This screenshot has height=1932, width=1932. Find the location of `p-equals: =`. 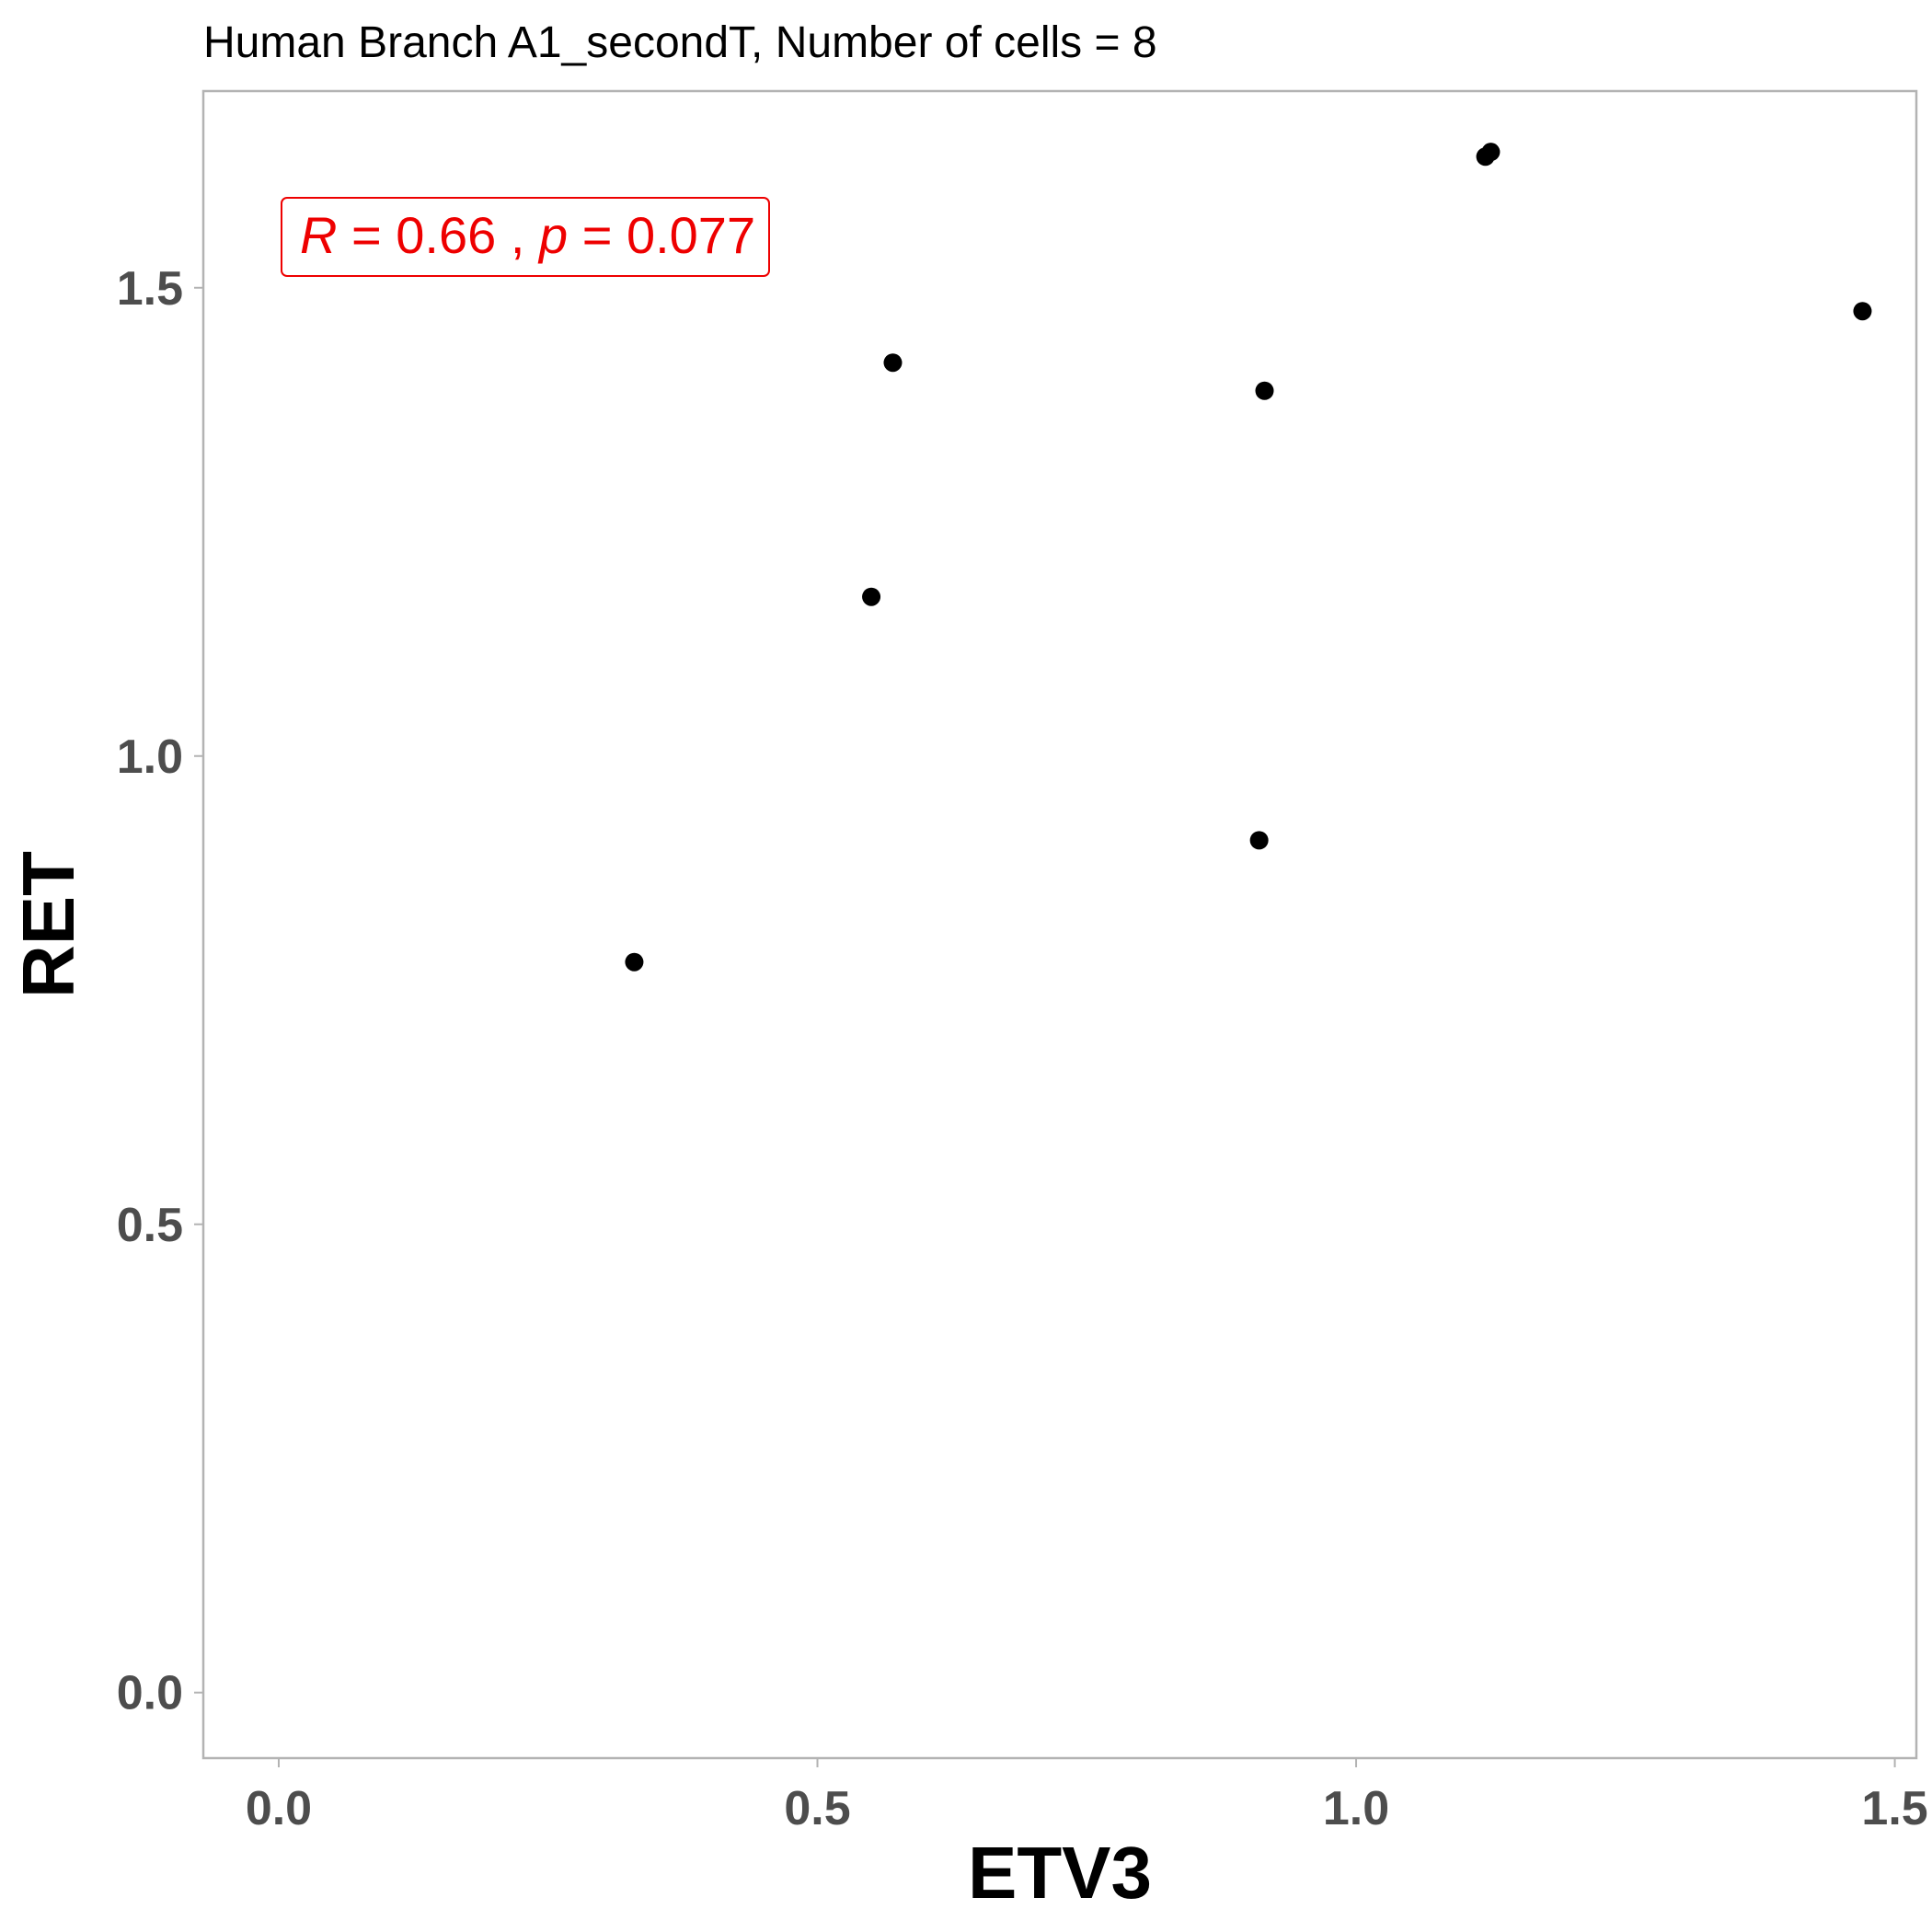

p-equals: = is located at coordinates (604, 235).